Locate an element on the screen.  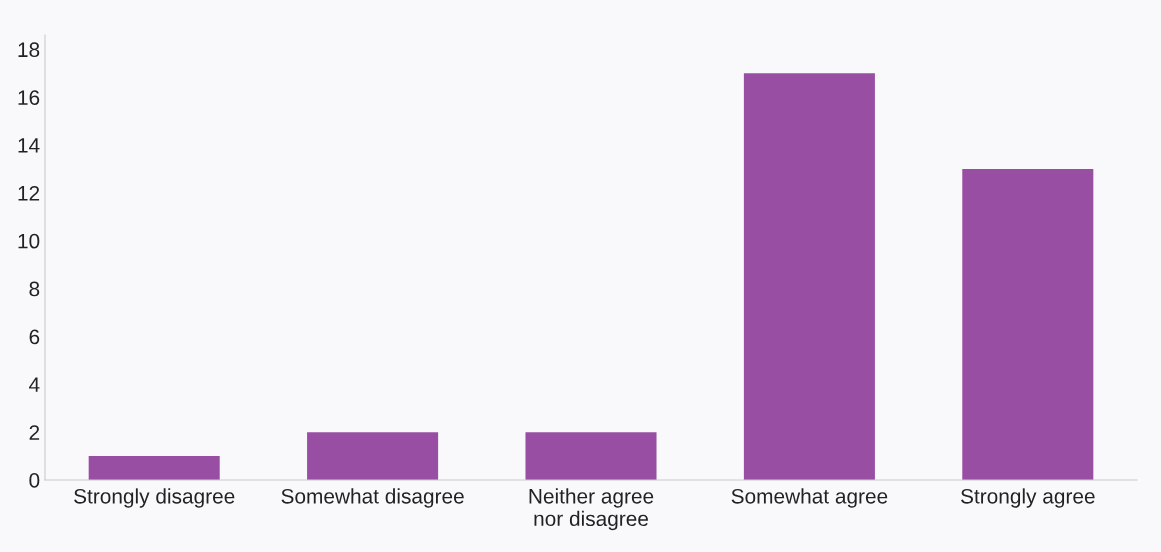
x-tick-label: Strongly agree is located at coordinates (1028, 498).